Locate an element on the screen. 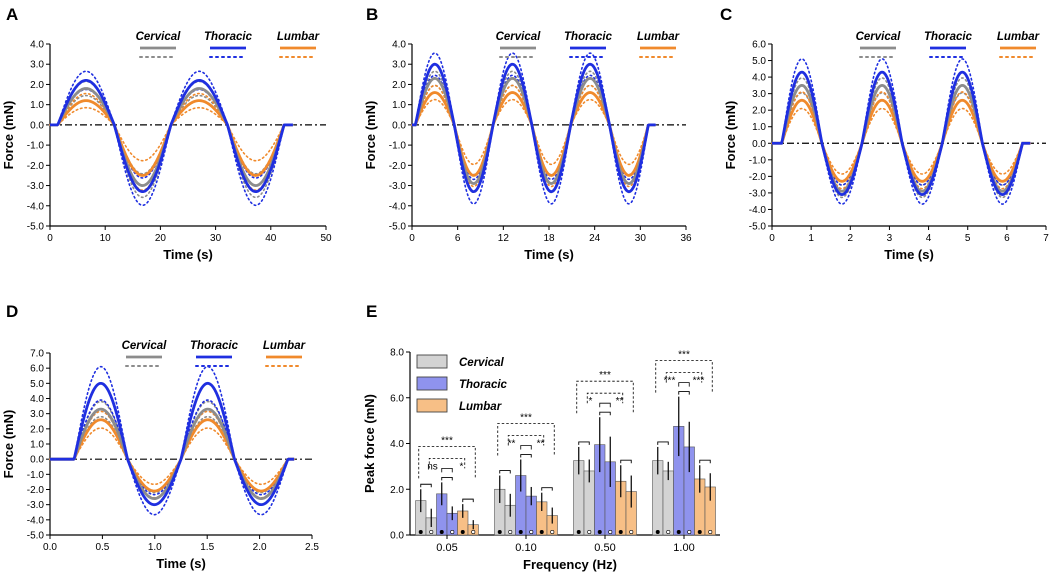  series-line-lumbar is located at coordinates (171, 138).